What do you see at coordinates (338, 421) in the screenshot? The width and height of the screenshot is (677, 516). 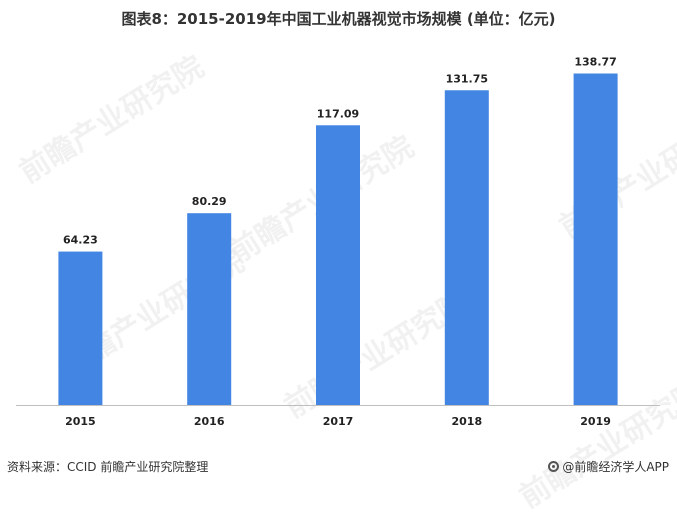 I see `x-tick-label: 2017` at bounding box center [338, 421].